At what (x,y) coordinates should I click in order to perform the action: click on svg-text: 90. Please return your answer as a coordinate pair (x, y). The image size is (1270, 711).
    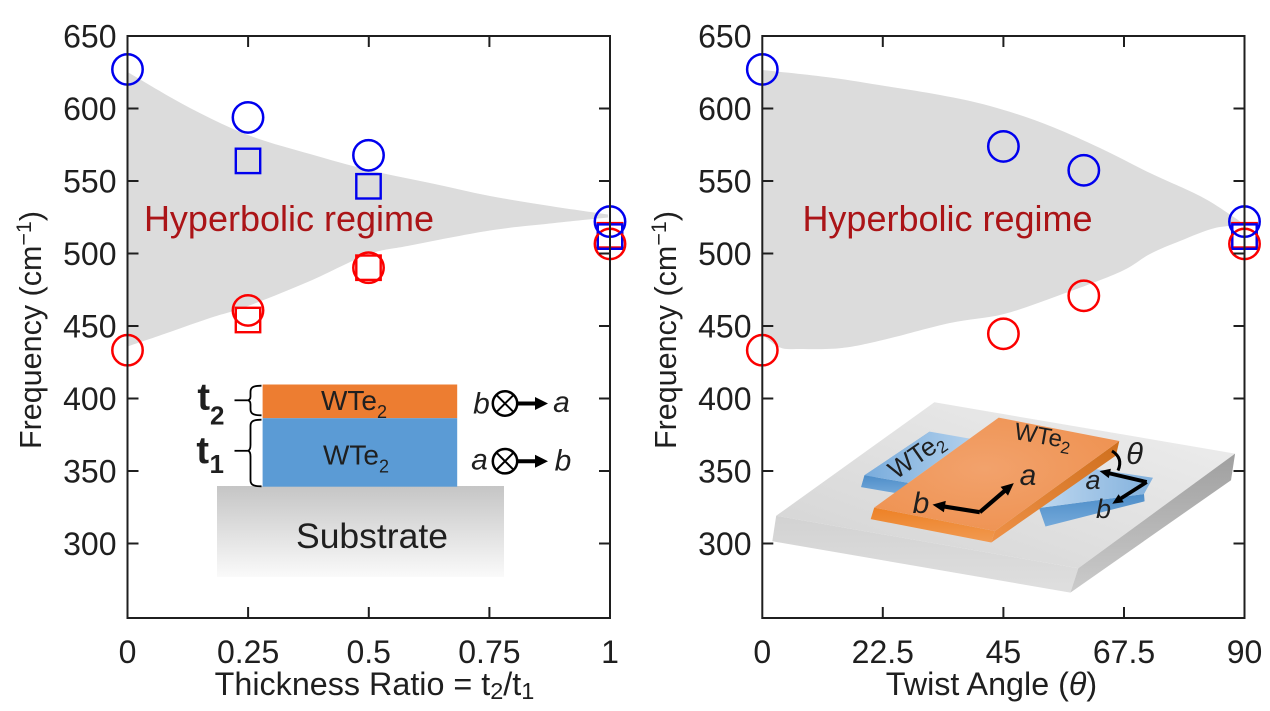
    Looking at the image, I should click on (1245, 652).